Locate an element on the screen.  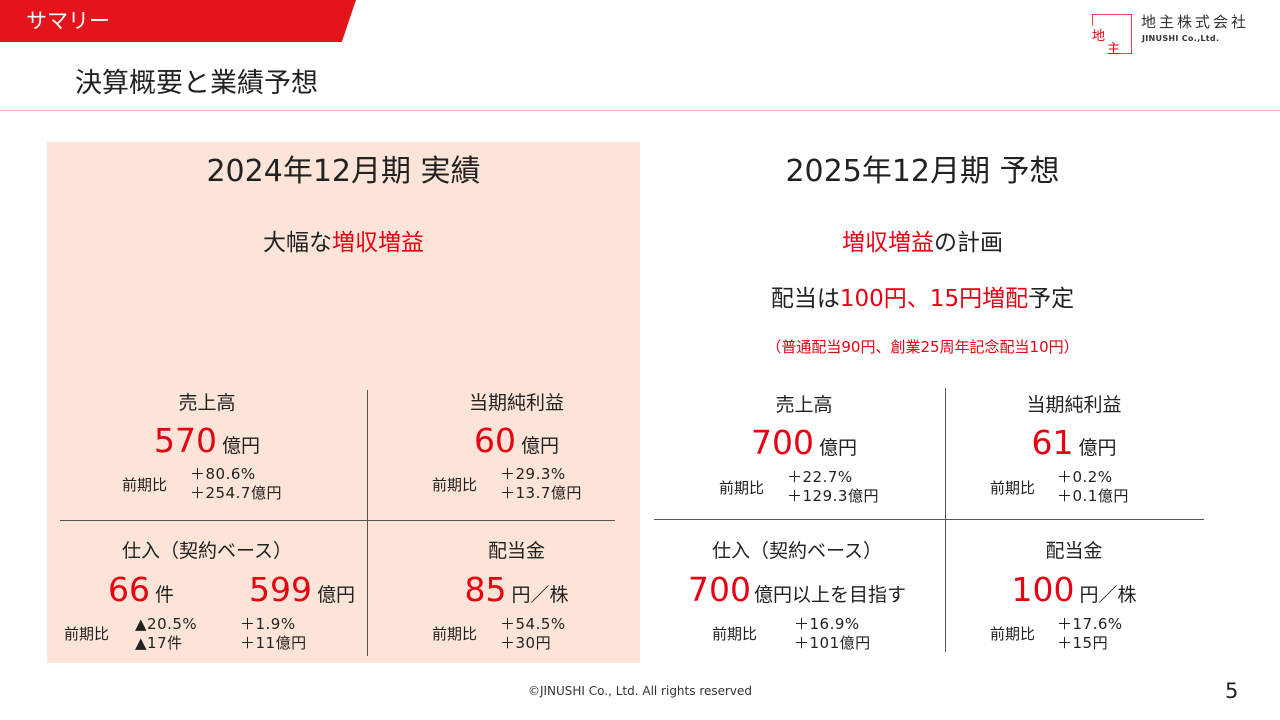
forecast-sales-comp-amount: ＋129.3億円 is located at coordinates (833, 496).